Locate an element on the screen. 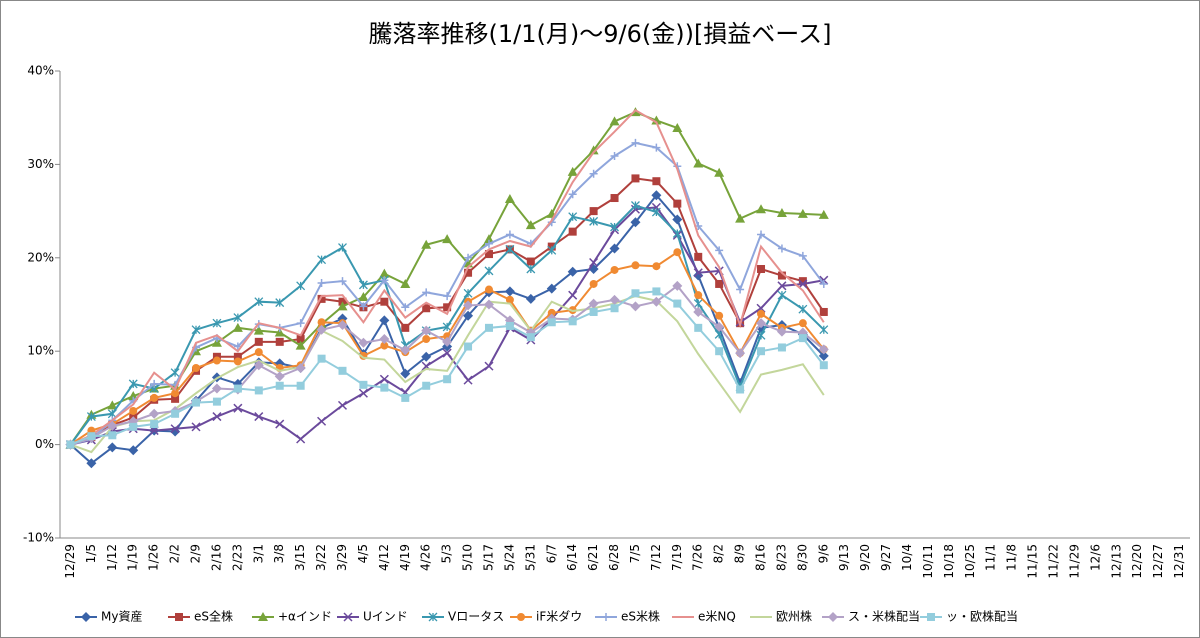  x-tick-label: 3/15 is located at coordinates (300, 557).